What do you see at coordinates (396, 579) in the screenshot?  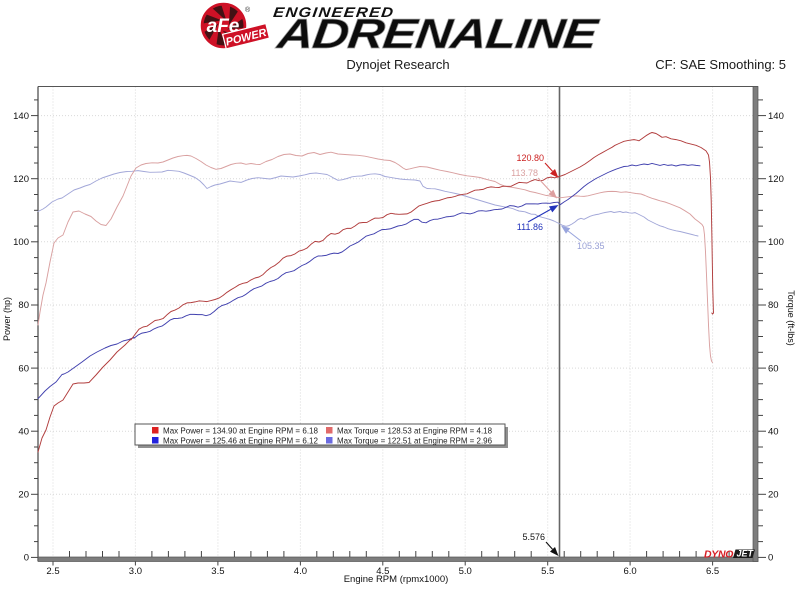 I see `svg-text: Engine RPM (rpmx1000)` at bounding box center [396, 579].